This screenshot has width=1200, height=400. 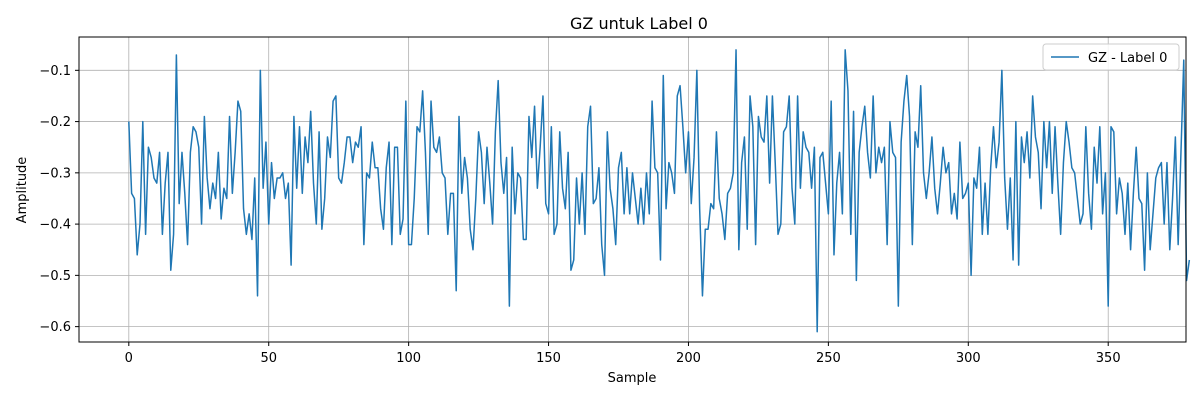 What do you see at coordinates (55, 122) in the screenshot?
I see `y-tick-label: −0.2` at bounding box center [55, 122].